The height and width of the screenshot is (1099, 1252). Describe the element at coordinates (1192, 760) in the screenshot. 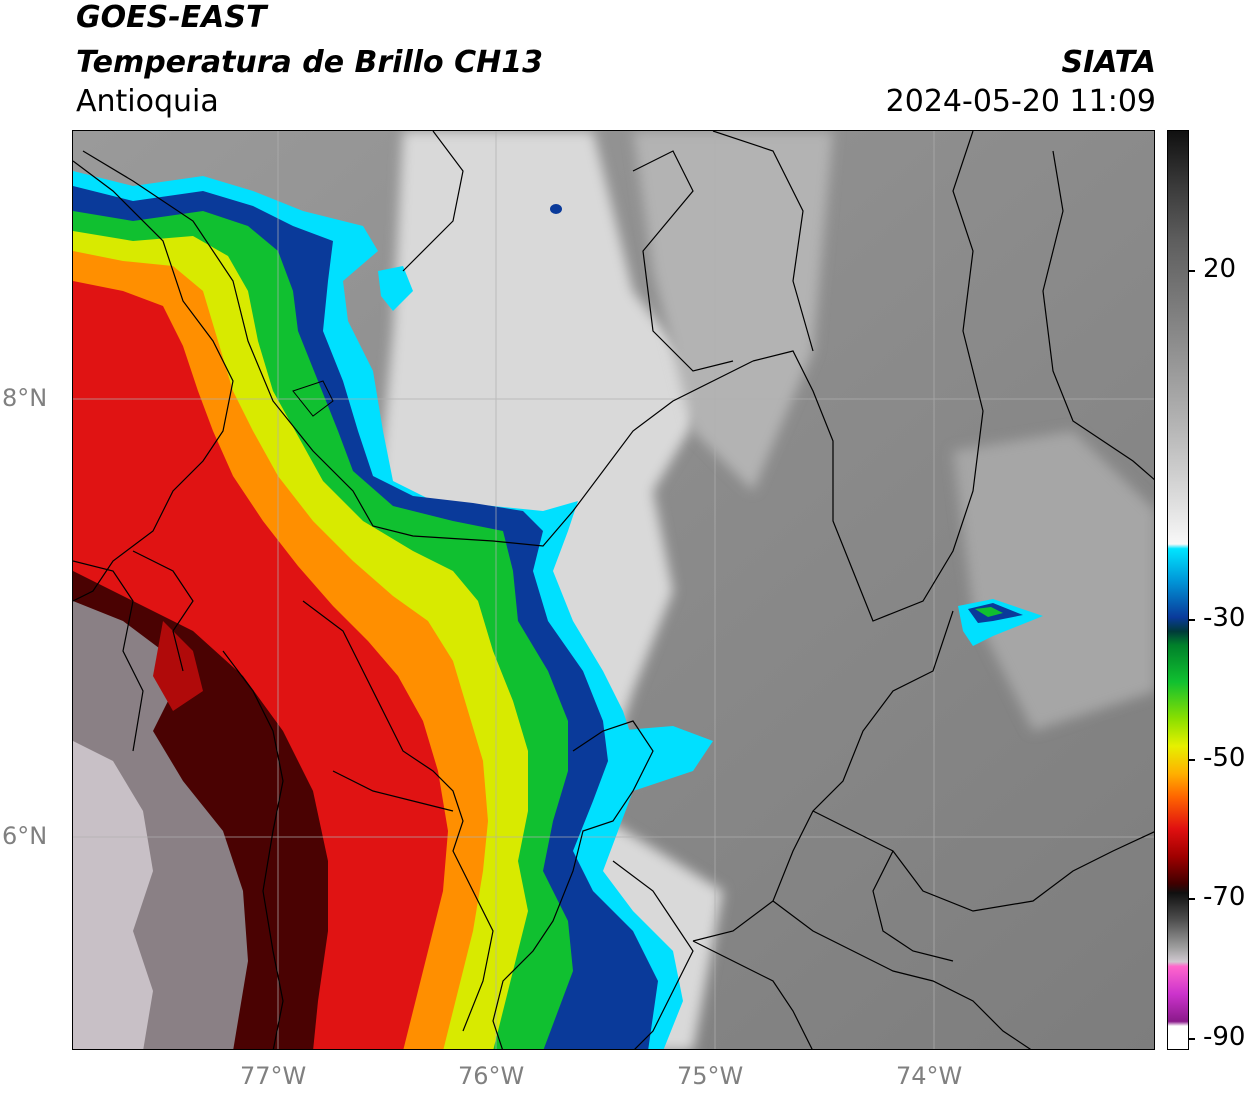

I see `colorbar-tick-minus50` at that location.